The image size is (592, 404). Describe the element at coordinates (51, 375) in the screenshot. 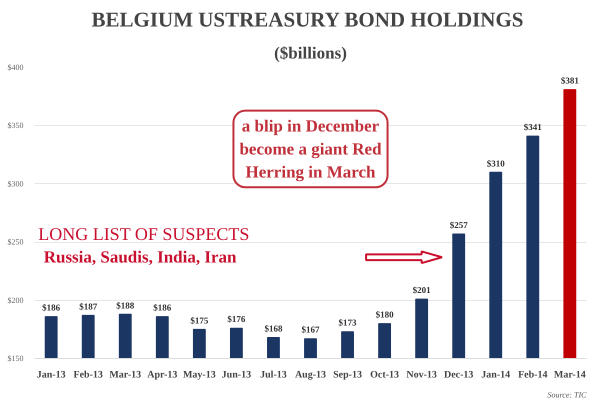

I see `x-tick-label: Jan-13` at that location.